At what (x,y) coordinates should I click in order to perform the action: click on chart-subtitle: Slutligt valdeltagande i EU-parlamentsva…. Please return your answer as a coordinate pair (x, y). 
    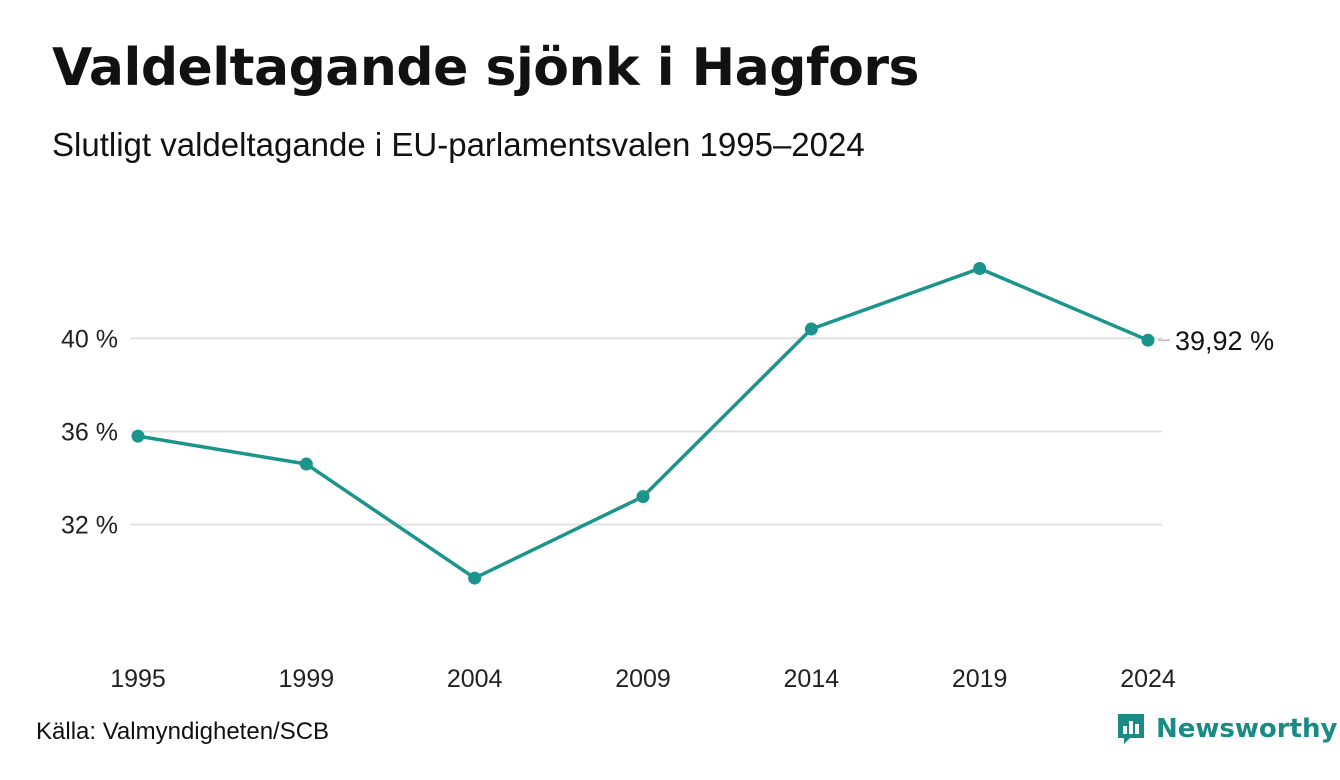
    Looking at the image, I should click on (458, 144).